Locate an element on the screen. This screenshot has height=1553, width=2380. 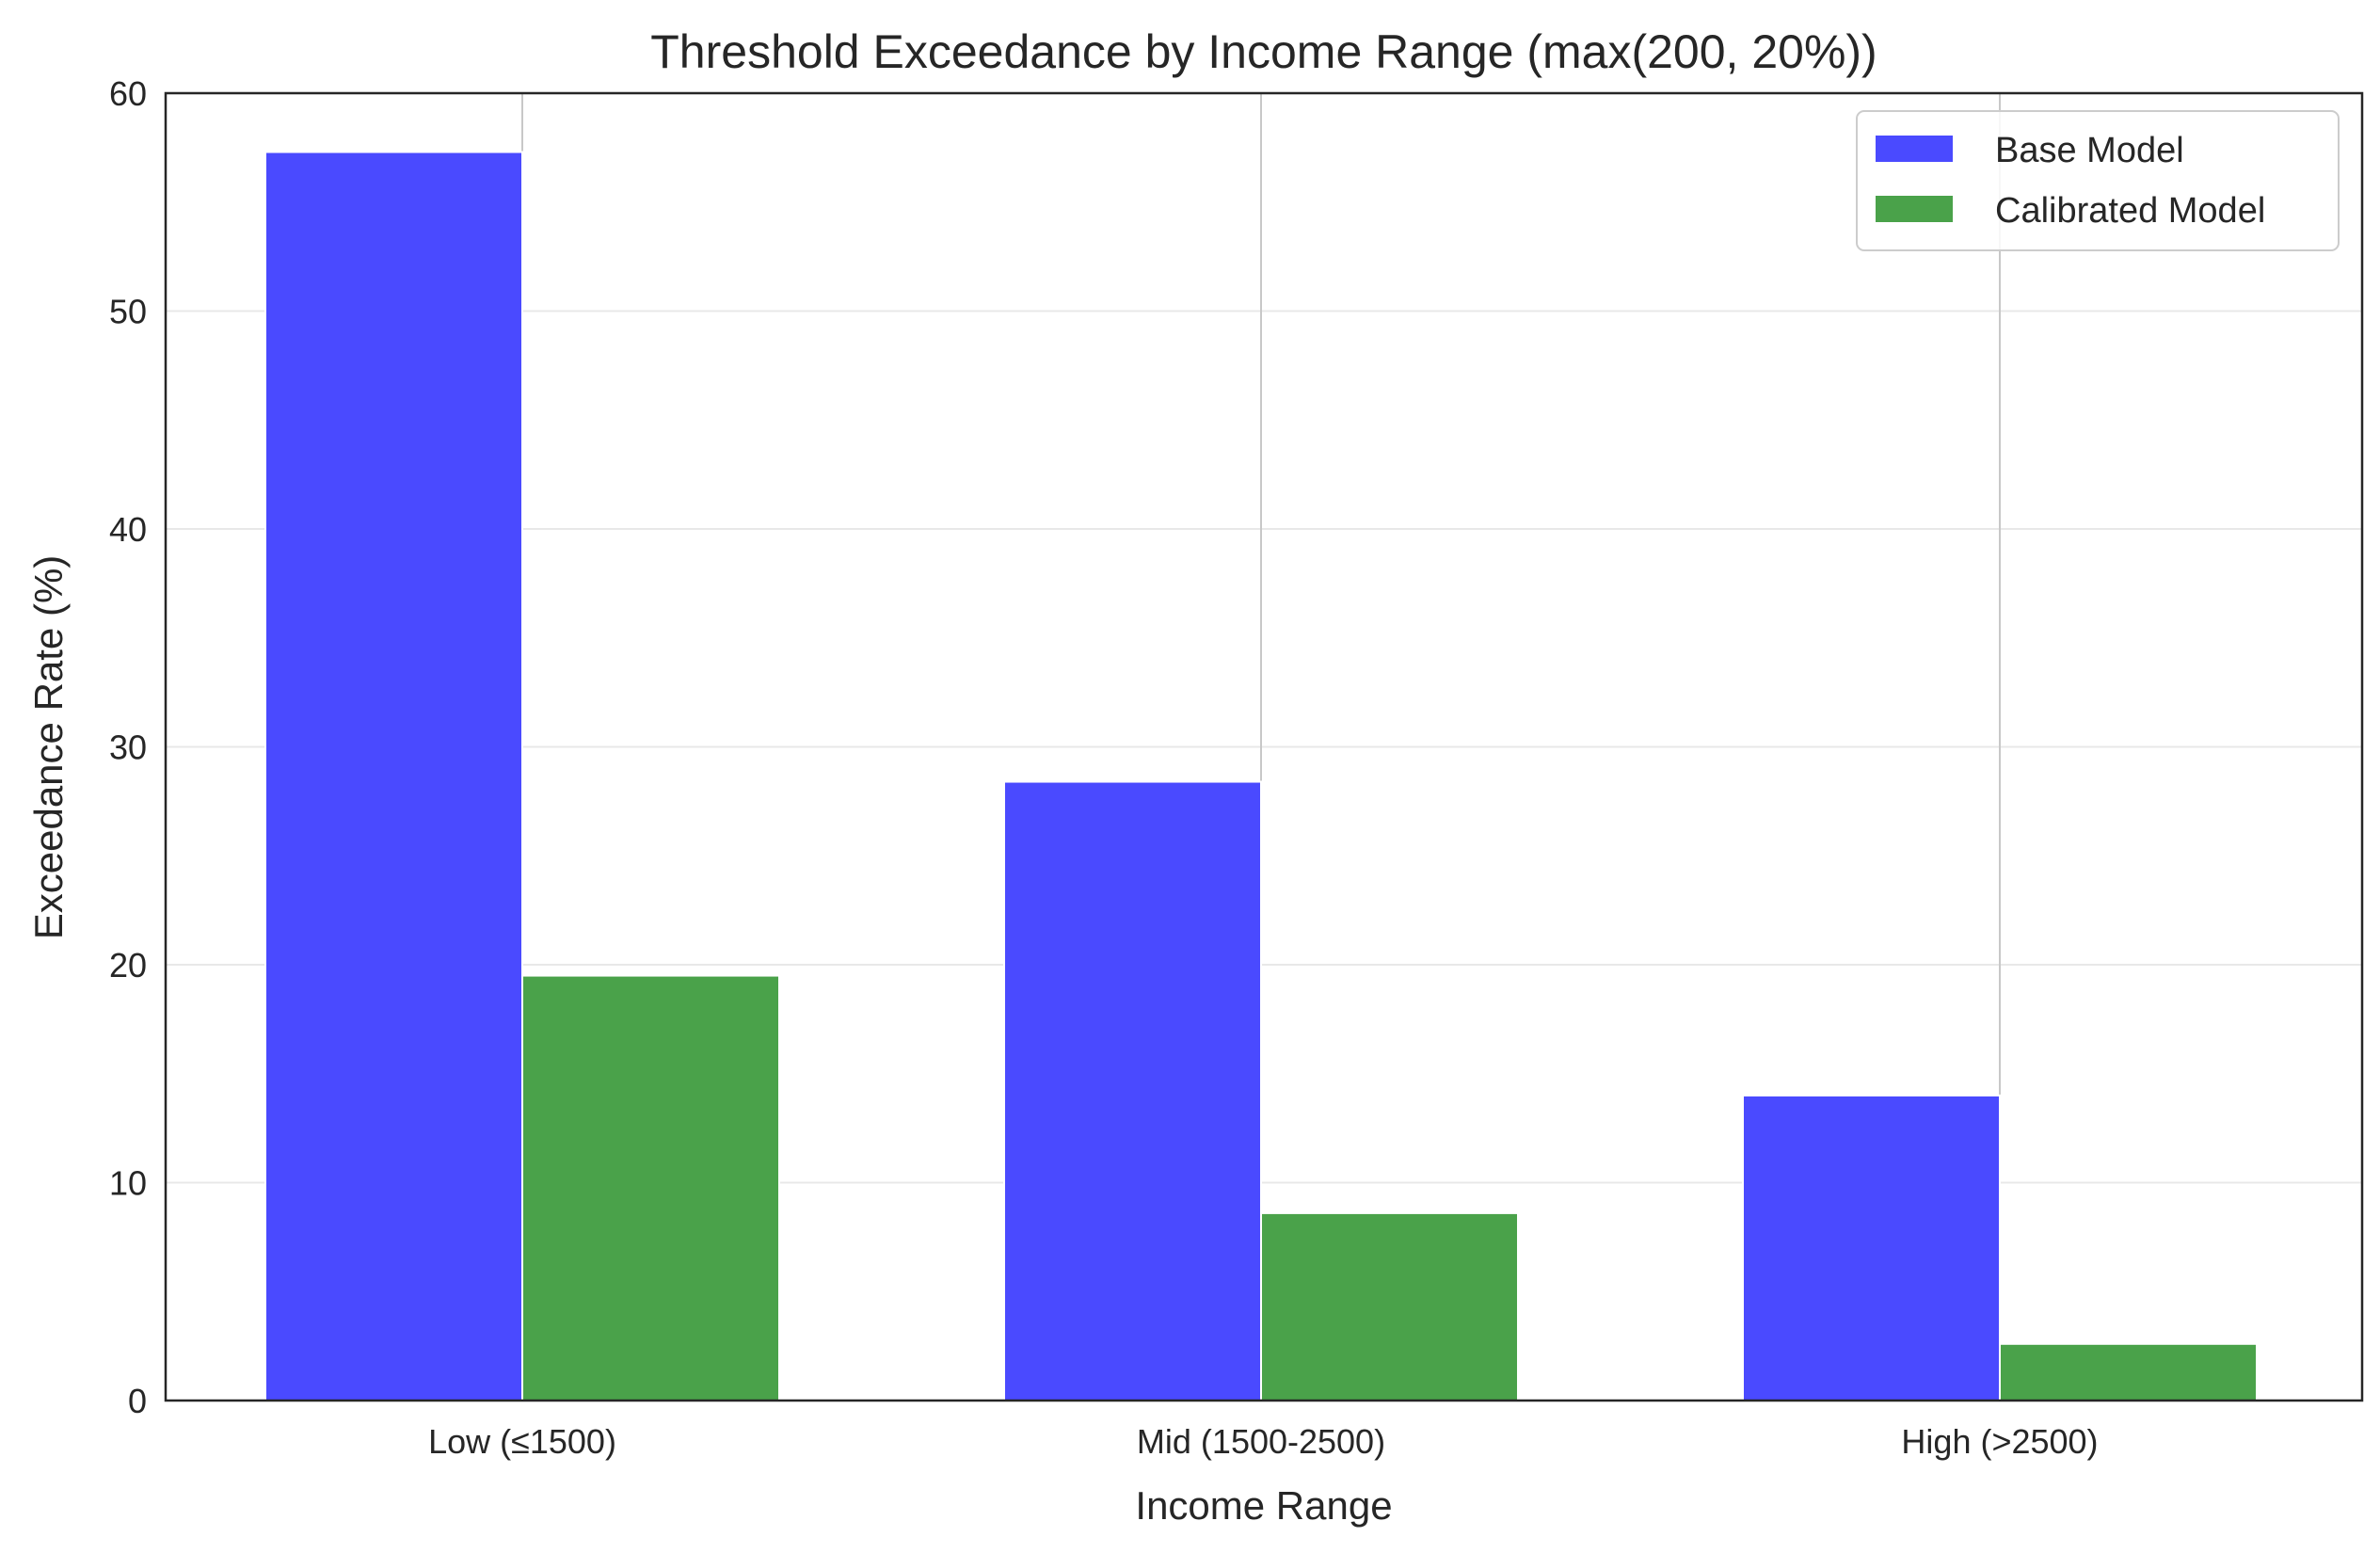
x-tick-label: Low (≤1500) is located at coordinates (522, 1441).